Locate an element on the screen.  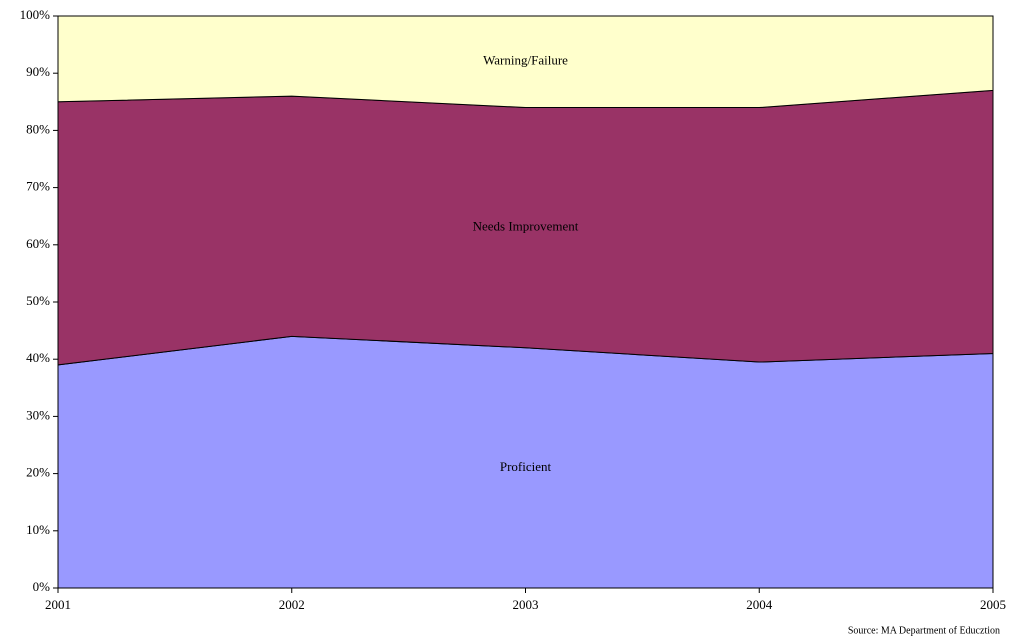
y-tick-label: 100% is located at coordinates (35, 14).